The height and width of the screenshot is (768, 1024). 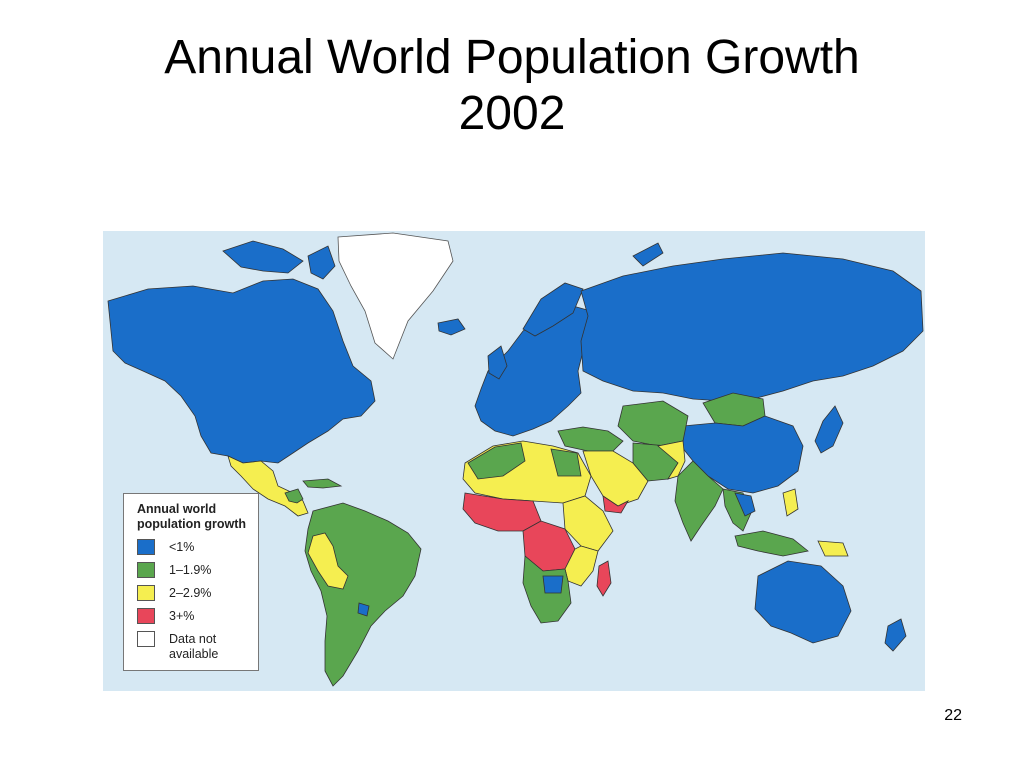 What do you see at coordinates (752, 327) in the screenshot?
I see `region-russia` at bounding box center [752, 327].